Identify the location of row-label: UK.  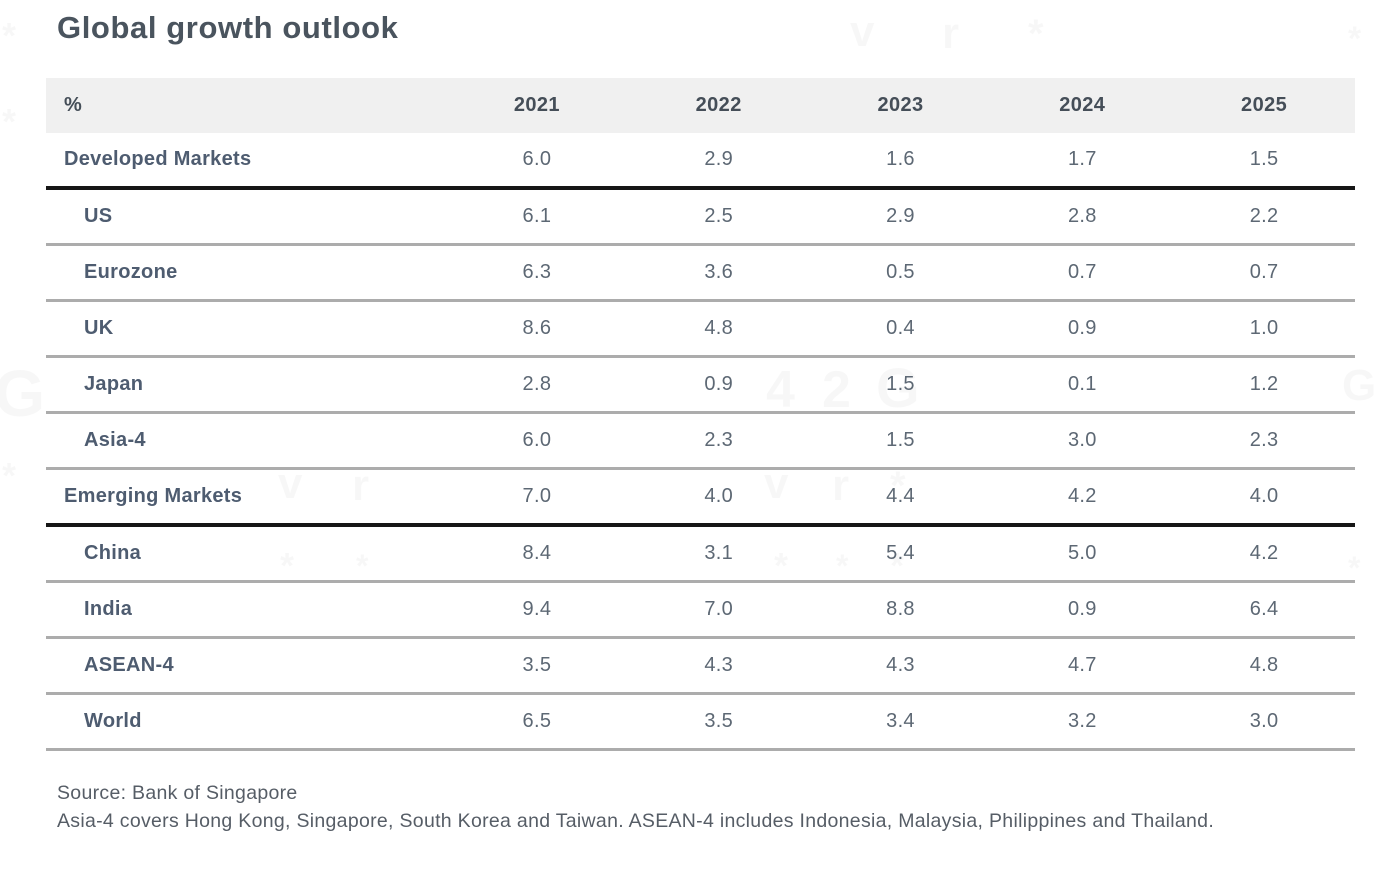
(246, 329).